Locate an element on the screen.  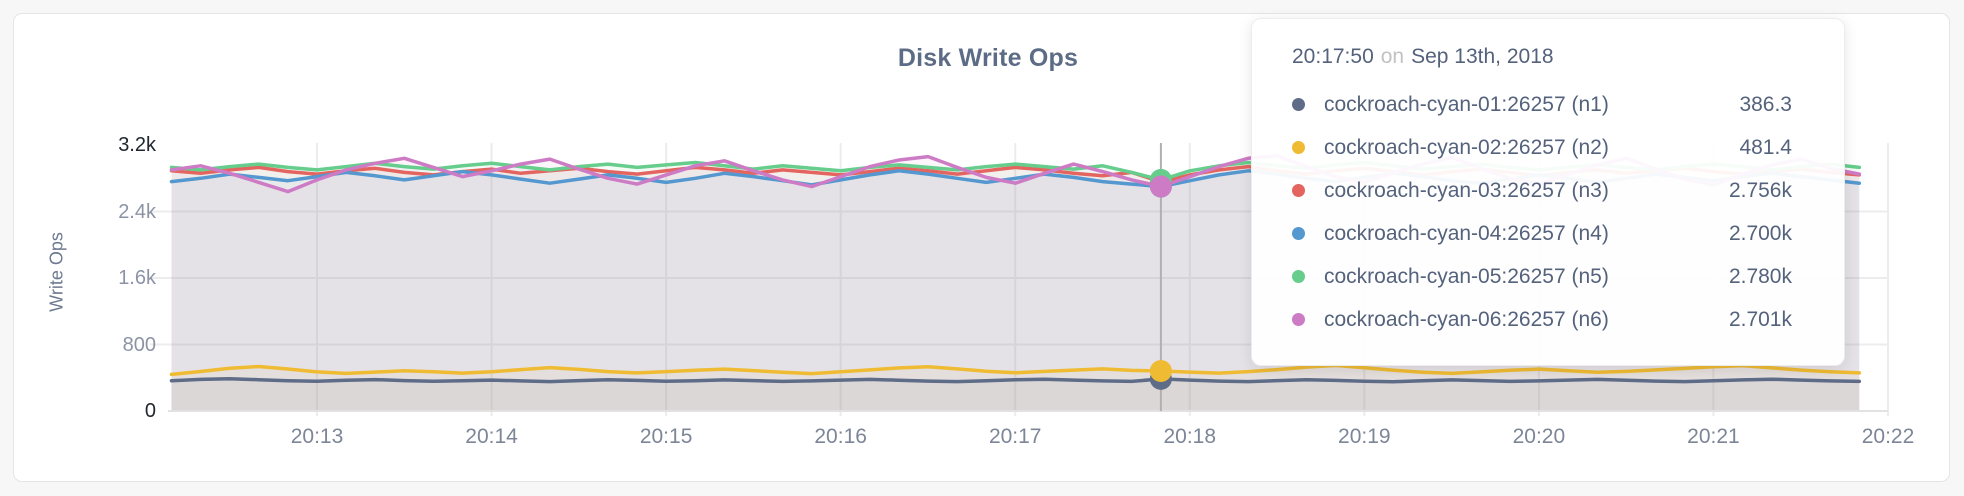
series-area-n2 is located at coordinates (1015, 387).